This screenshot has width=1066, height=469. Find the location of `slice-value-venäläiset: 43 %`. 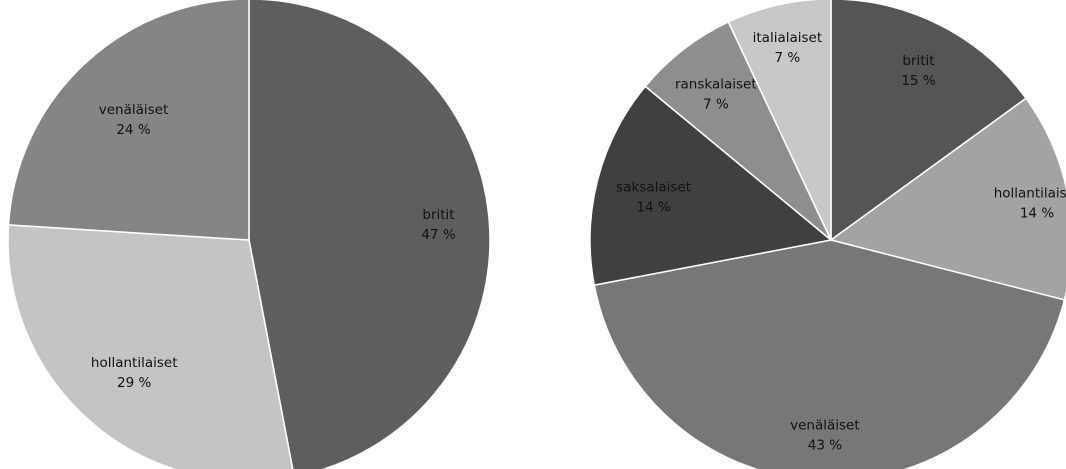

slice-value-venäläiset: 43 % is located at coordinates (825, 446).